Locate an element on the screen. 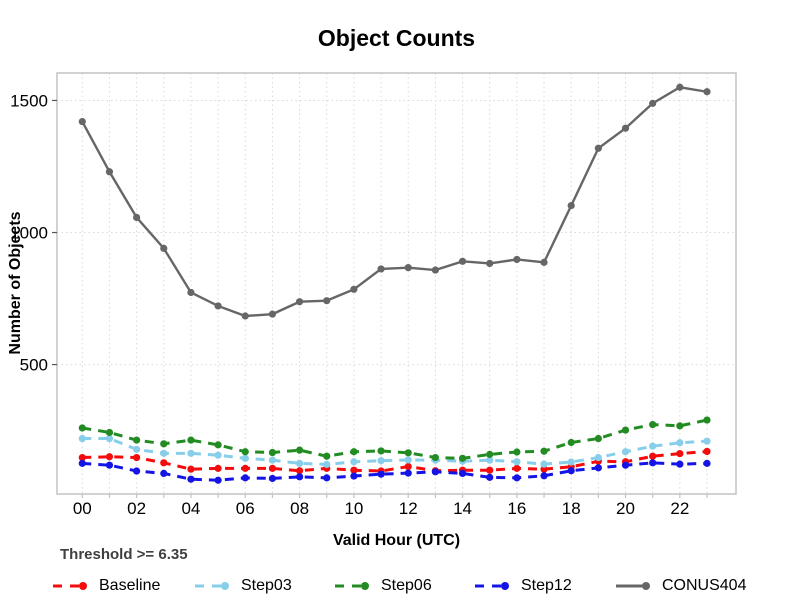  x-tick-label: 10 is located at coordinates (353, 508).